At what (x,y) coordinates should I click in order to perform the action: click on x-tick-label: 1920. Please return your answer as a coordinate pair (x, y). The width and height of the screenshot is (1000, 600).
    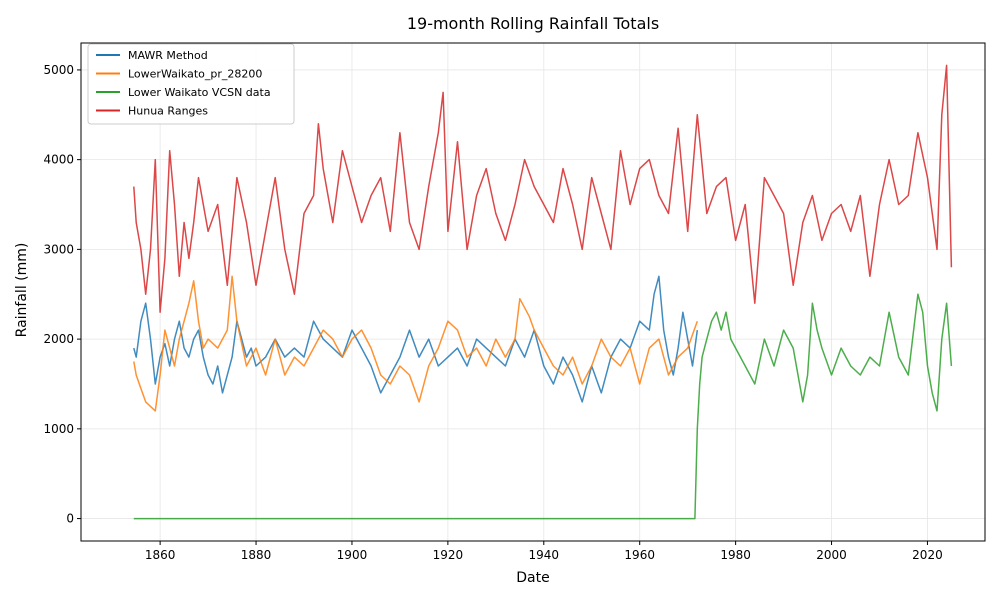
    Looking at the image, I should click on (448, 555).